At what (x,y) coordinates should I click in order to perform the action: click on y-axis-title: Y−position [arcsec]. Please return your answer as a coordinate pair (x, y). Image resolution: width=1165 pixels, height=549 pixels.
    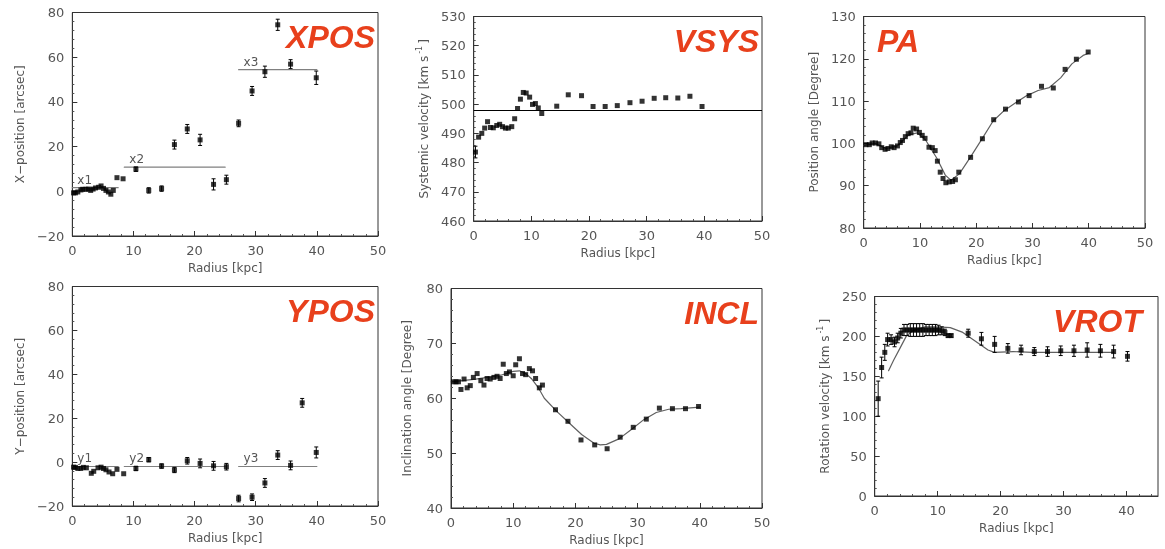
    Looking at the image, I should click on (20, 396).